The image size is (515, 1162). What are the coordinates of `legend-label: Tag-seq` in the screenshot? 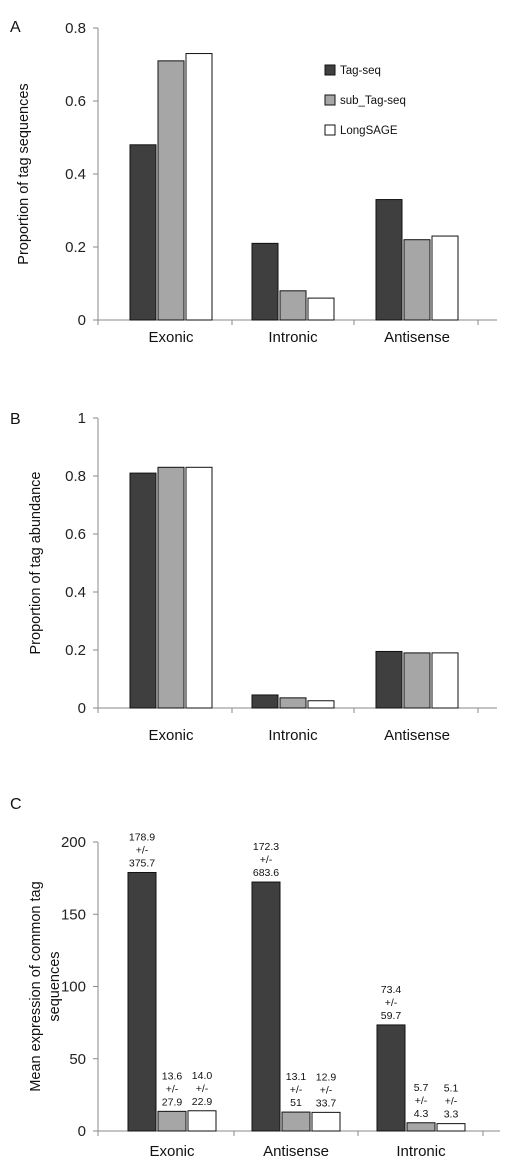 It's located at (360, 71).